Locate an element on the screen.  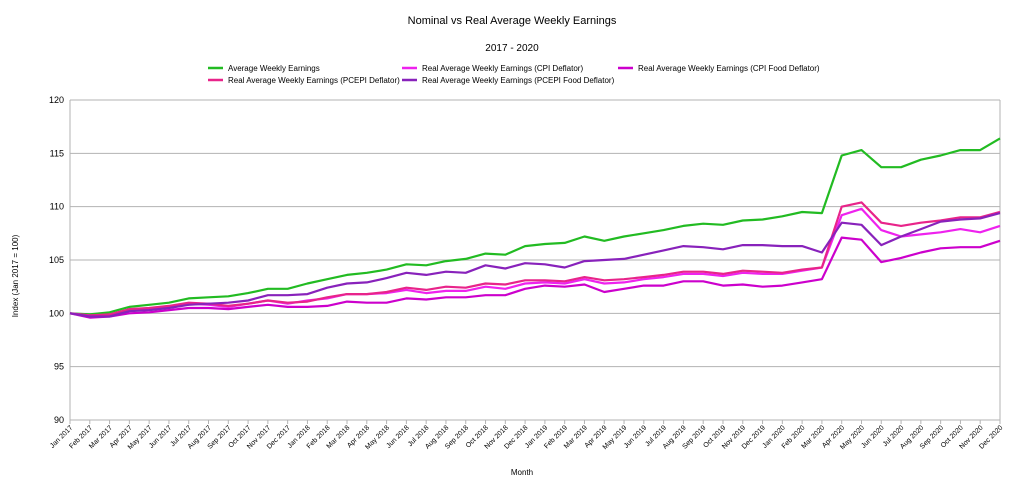
y-tick-label: 100 is located at coordinates (56, 313).